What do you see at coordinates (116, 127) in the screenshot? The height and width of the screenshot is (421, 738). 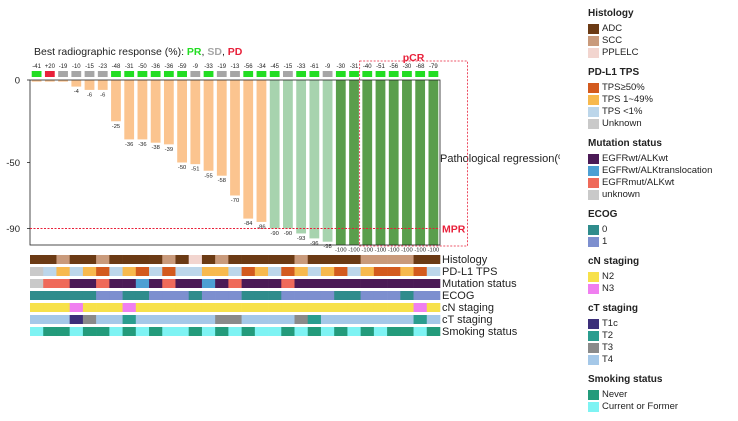 I see `bar-value-label: -25` at bounding box center [116, 127].